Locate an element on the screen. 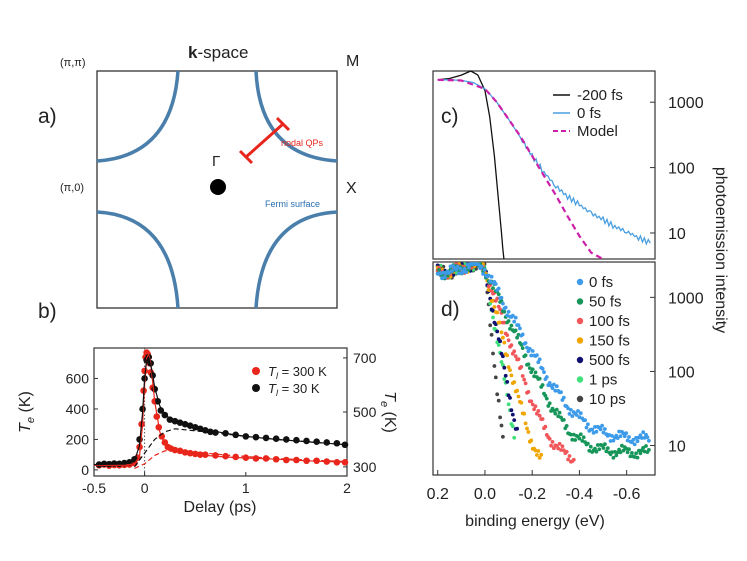 Image resolution: width=747 pixels, height=561 pixels. fermi-arc-bottom-right is located at coordinates (296, 259).